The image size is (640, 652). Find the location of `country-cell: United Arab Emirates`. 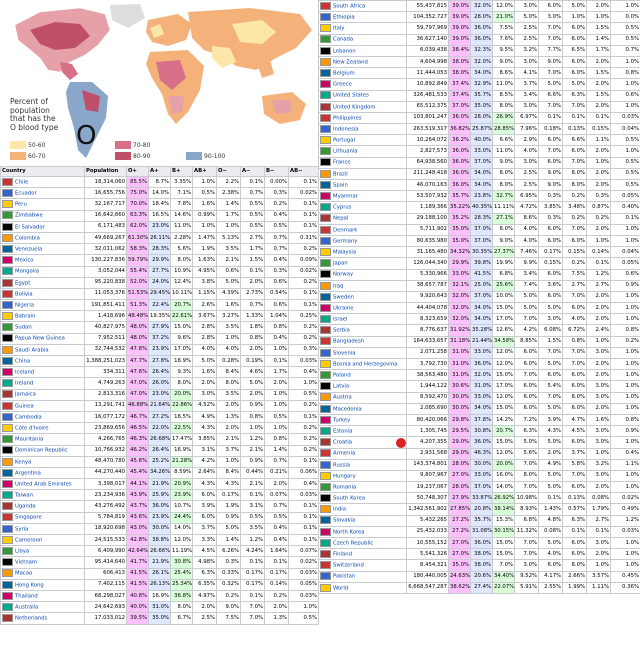

country-cell: United Arab Emirates is located at coordinates (42, 484).